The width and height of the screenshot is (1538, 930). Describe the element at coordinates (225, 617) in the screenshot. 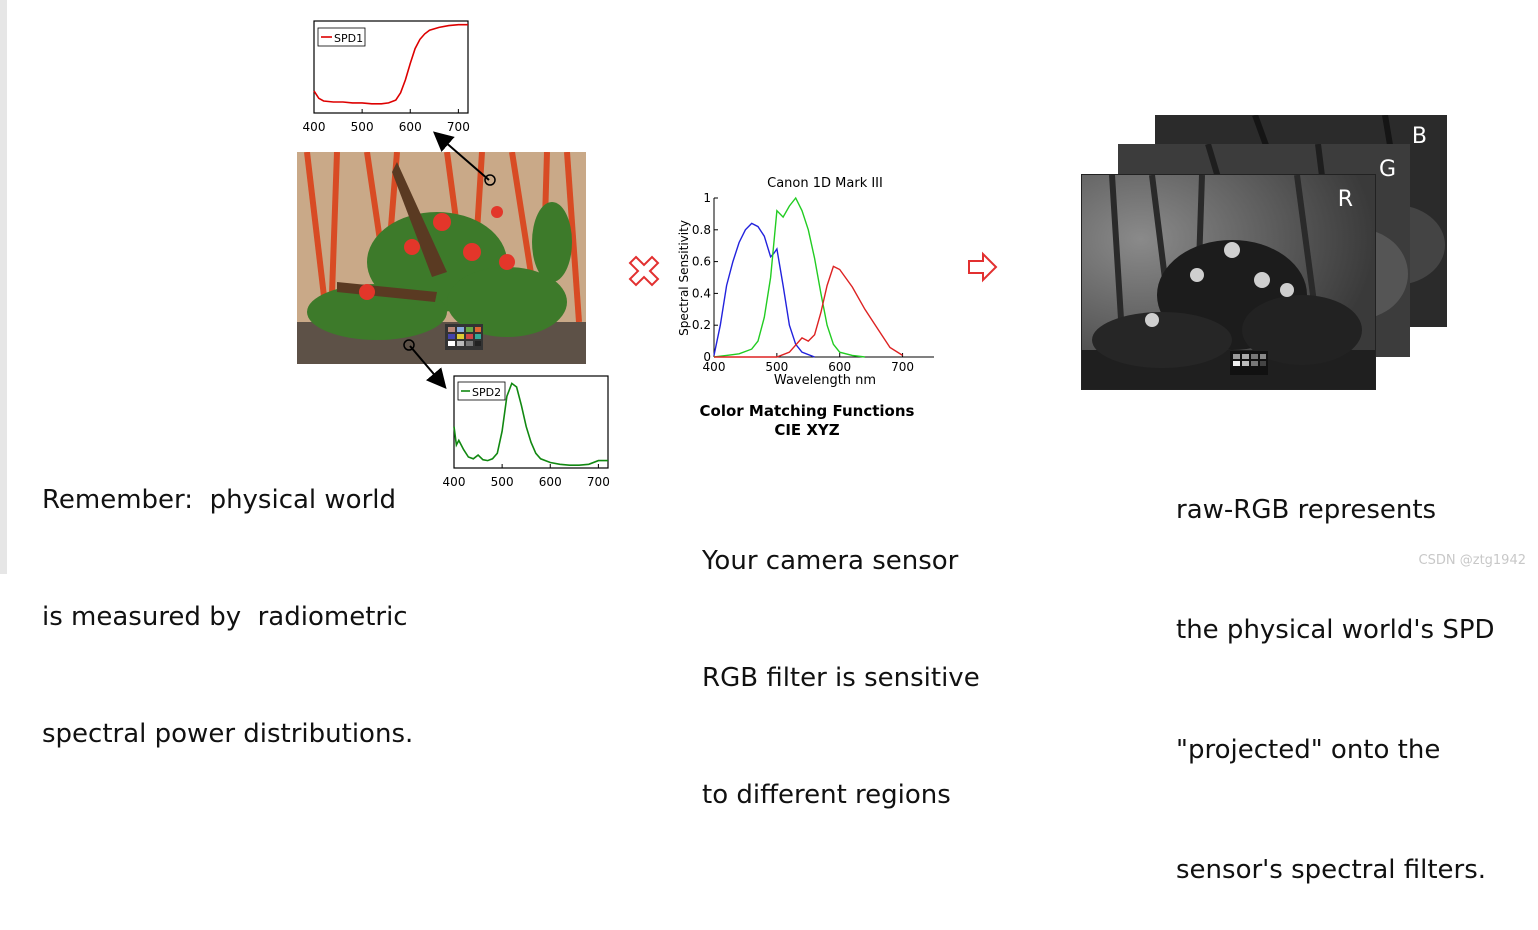

I see `left-caption-line: is measured by radiometric` at that location.